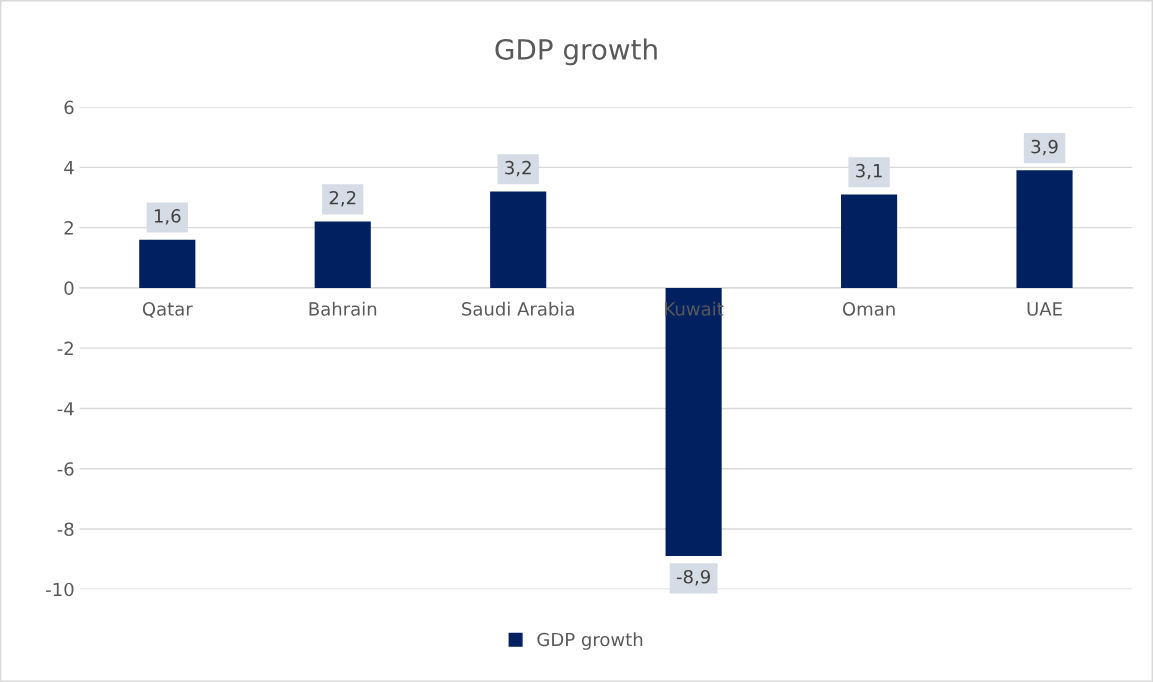  What do you see at coordinates (343, 308) in the screenshot?
I see `x-tick-label: Bahrain` at bounding box center [343, 308].